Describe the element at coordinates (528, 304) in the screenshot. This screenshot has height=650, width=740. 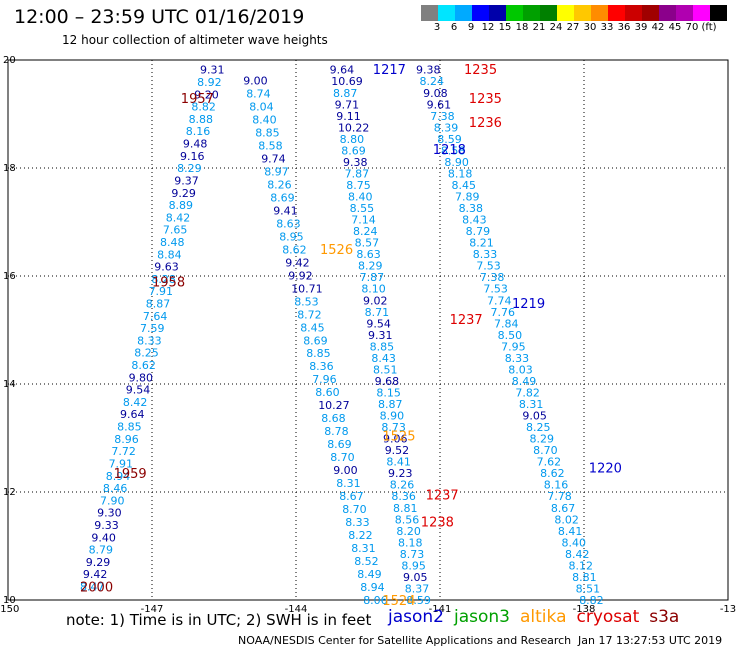
I see `pass-time-label: 1219` at that location.